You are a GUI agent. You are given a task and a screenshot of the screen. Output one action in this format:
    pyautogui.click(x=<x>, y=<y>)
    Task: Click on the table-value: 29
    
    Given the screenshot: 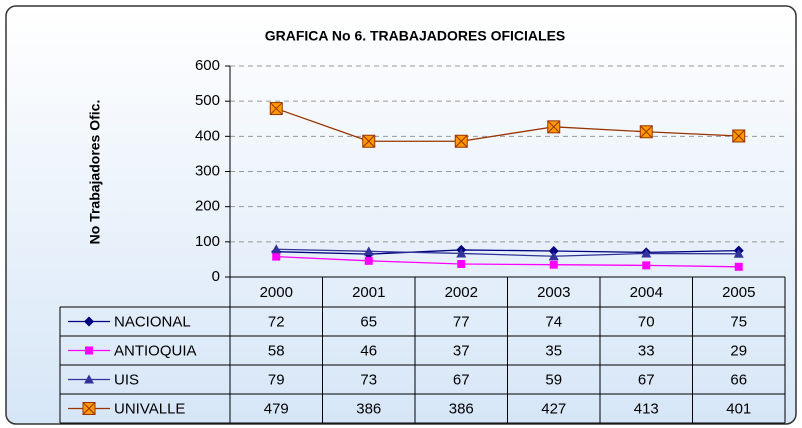 What is the action you would take?
    pyautogui.click(x=738, y=350)
    